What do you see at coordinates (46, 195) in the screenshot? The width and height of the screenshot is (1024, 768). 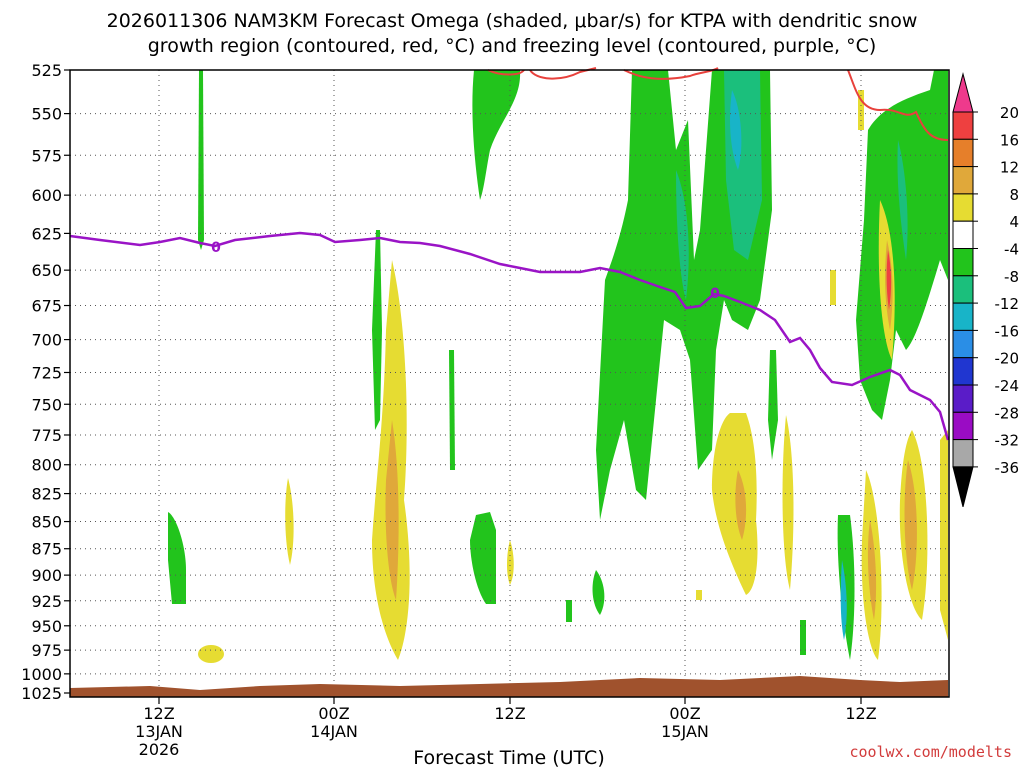 I see `y-tick-label: 600` at bounding box center [46, 195].